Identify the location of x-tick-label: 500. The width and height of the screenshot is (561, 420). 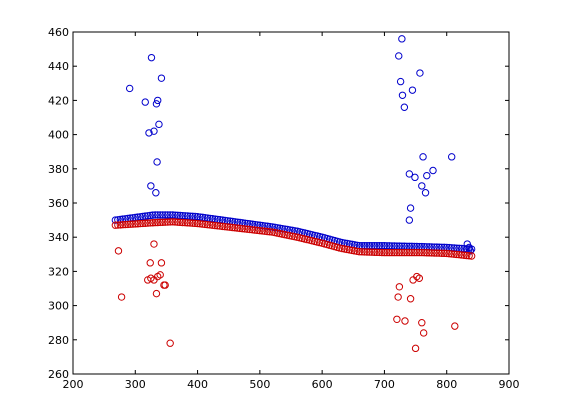
(259, 384).